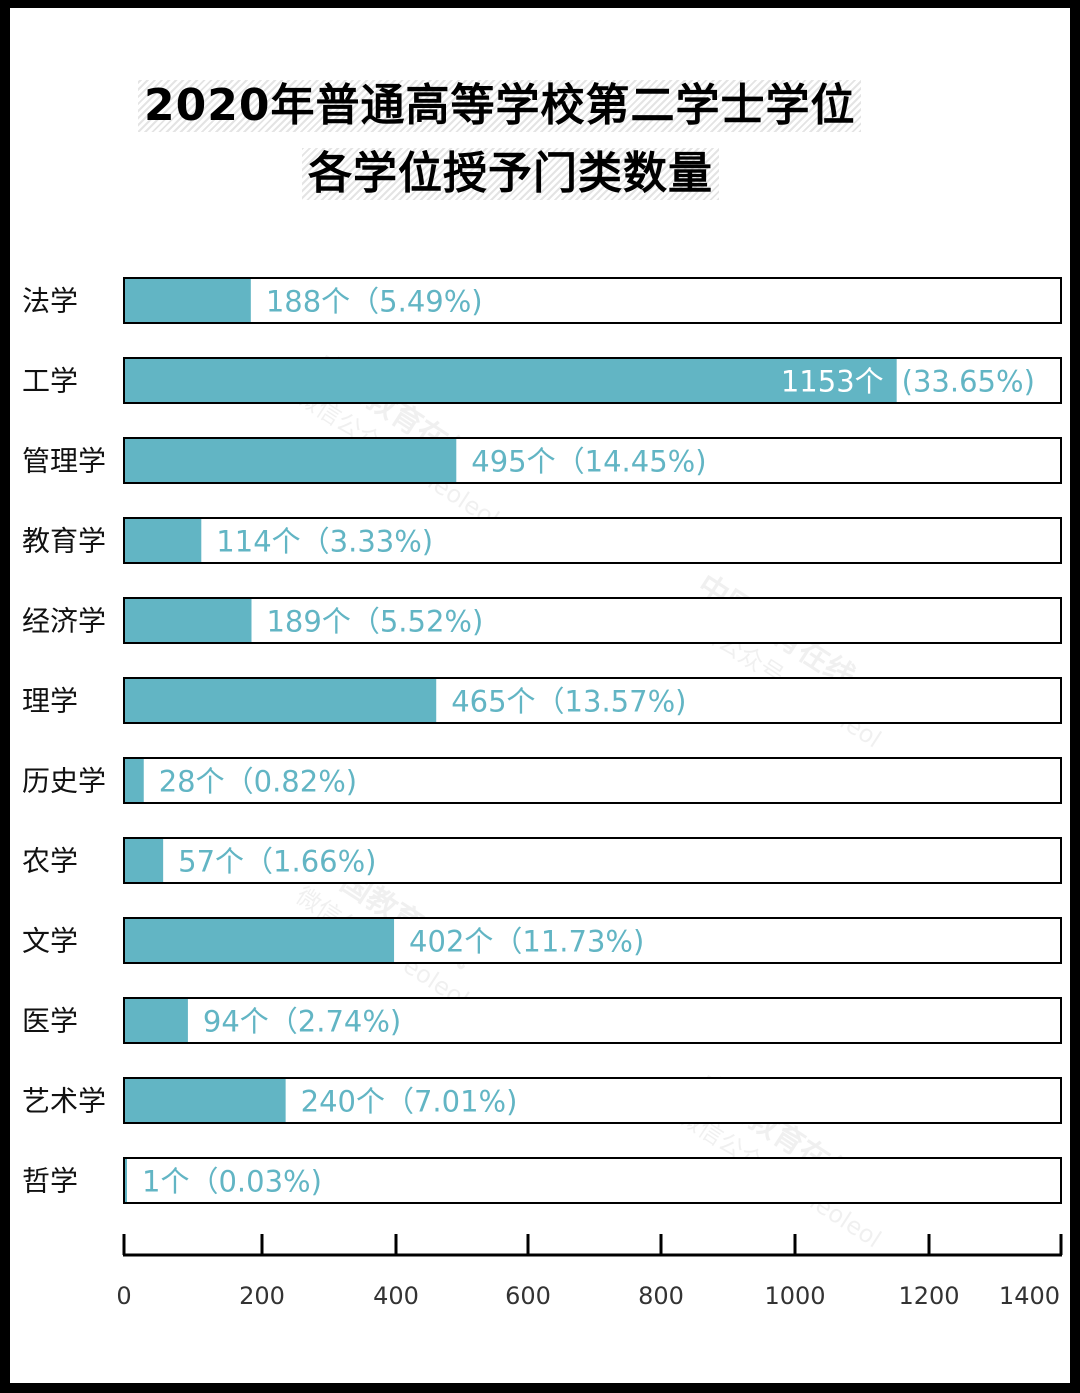 The height and width of the screenshot is (1393, 1080). Describe the element at coordinates (258, 782) in the screenshot. I see `data-label: 28个（0.82%)` at that location.